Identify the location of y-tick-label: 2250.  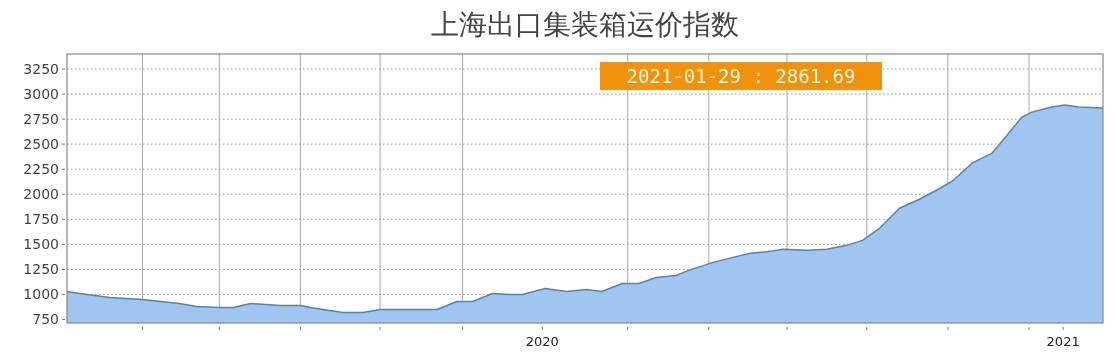
(41, 169).